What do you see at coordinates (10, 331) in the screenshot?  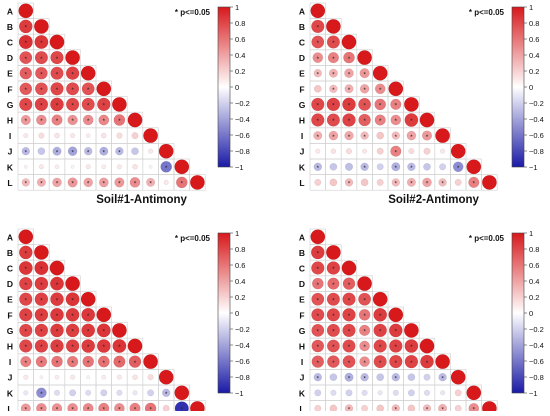 I see `row-label-G: G` at bounding box center [10, 331].